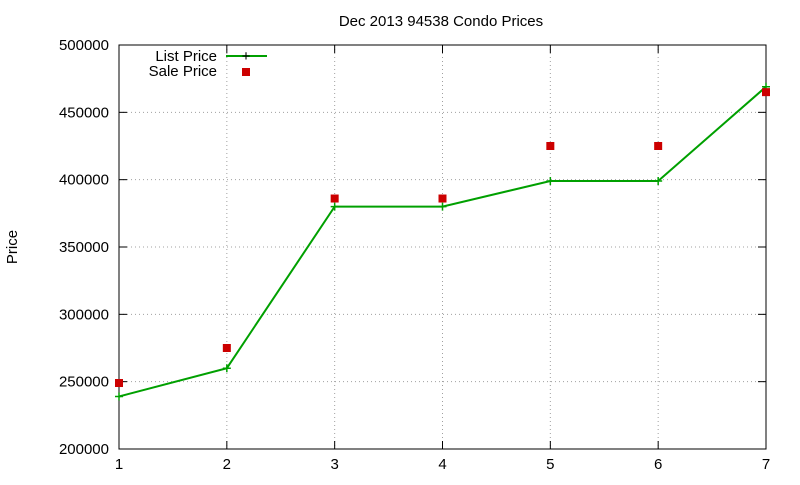  Describe the element at coordinates (442, 464) in the screenshot. I see `x-tick-label: 4` at that location.